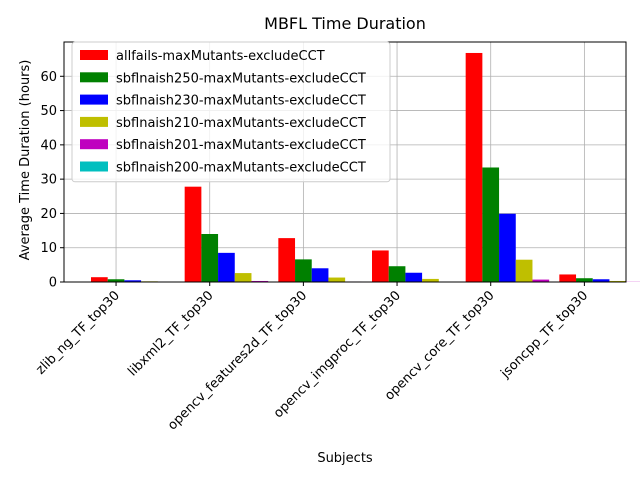 The width and height of the screenshot is (640, 480). I want to click on legend-label: allfails-maxMutants-excludeCCT, so click(220, 56).